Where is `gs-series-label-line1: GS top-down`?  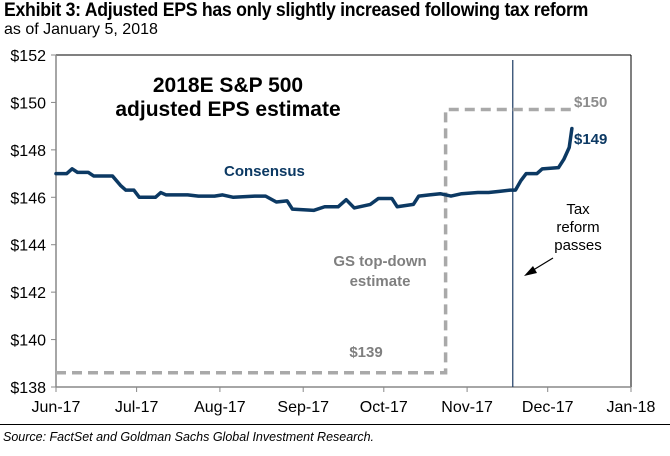 gs-series-label-line1: GS top-down is located at coordinates (379, 261).